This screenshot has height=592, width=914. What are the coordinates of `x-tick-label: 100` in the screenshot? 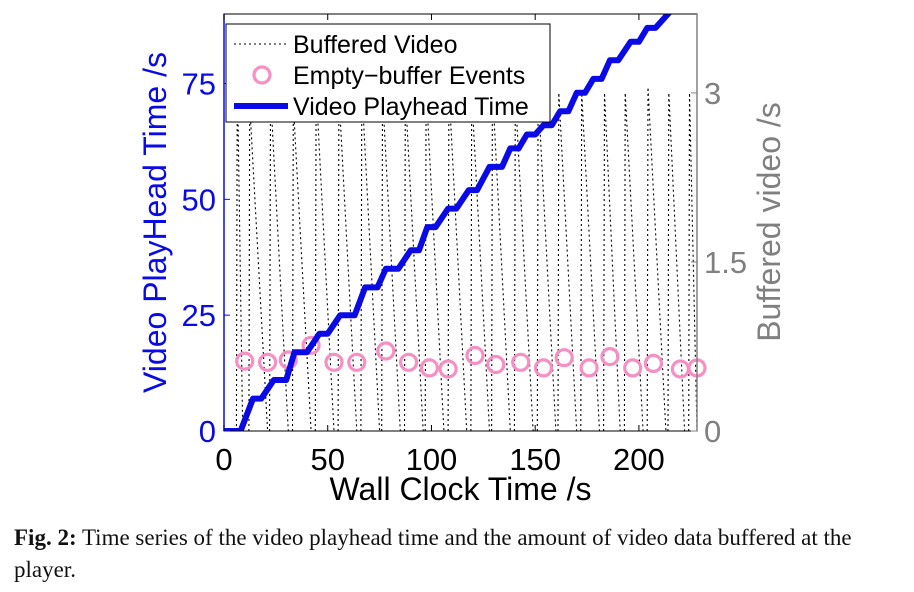 It's located at (432, 459).